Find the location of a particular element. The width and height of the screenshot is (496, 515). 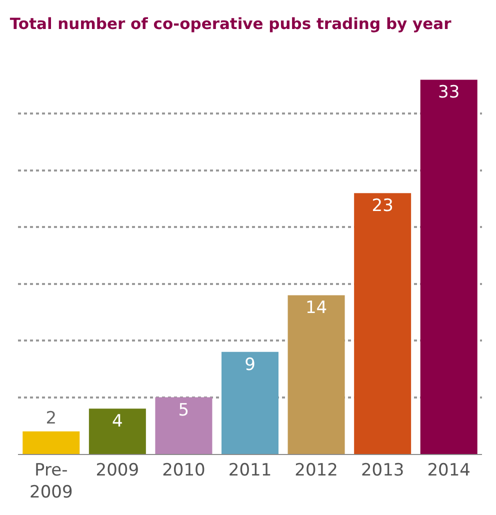

data-label: 5 is located at coordinates (184, 410).